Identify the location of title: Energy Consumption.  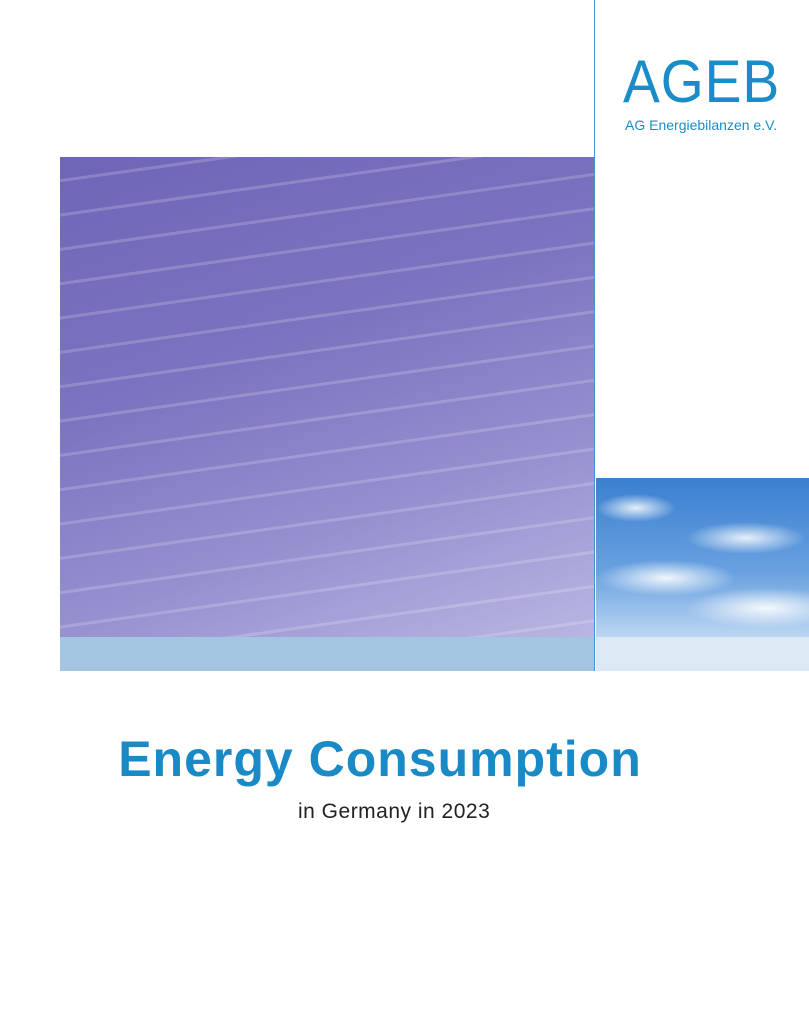
(380, 759).